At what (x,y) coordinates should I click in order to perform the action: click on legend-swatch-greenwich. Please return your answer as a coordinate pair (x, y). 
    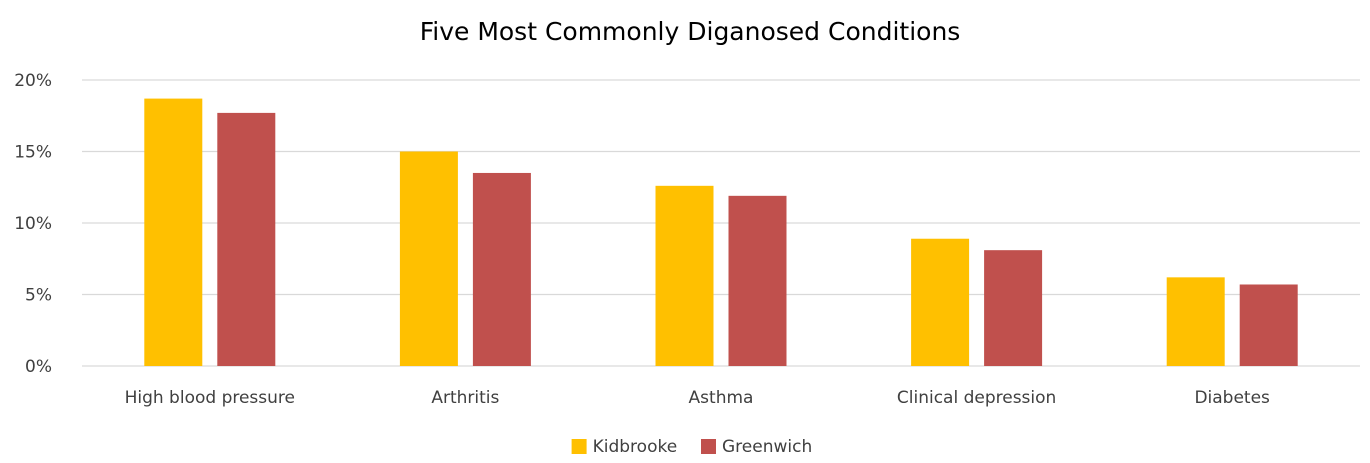
    Looking at the image, I should click on (708, 446).